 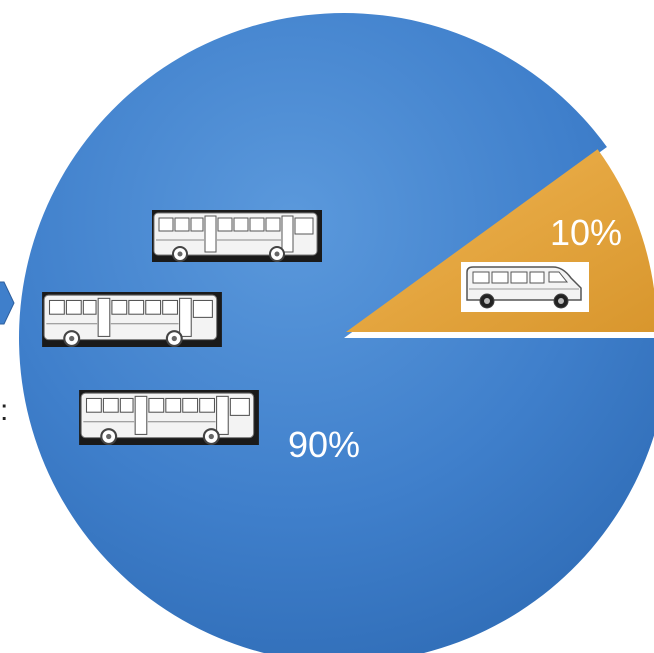 I want to click on van-icon, so click(x=525, y=287).